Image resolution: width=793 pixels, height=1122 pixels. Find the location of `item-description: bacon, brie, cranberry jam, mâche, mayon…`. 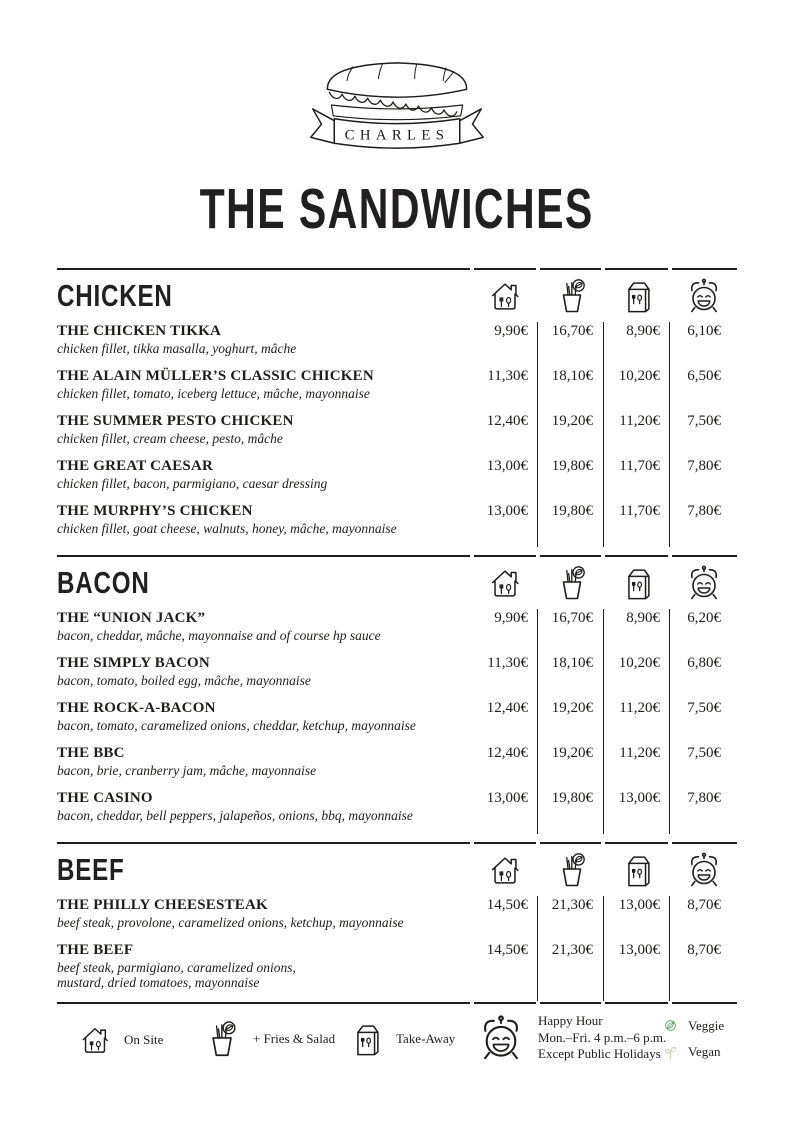

item-description: bacon, brie, cranberry jam, mâche, mayon… is located at coordinates (187, 770).